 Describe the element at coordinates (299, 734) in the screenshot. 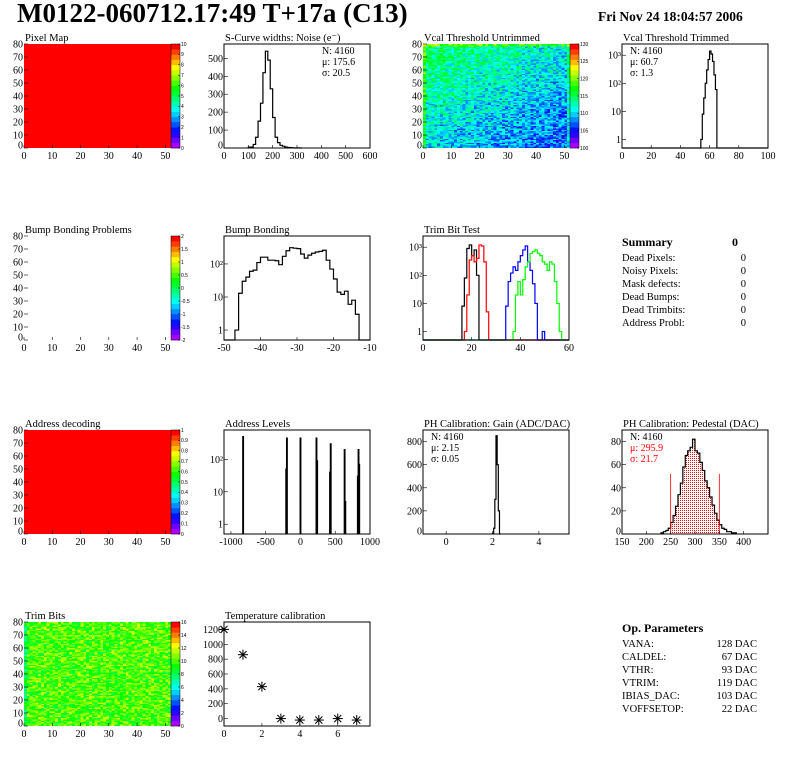

I see `x-tick-label: 4` at that location.